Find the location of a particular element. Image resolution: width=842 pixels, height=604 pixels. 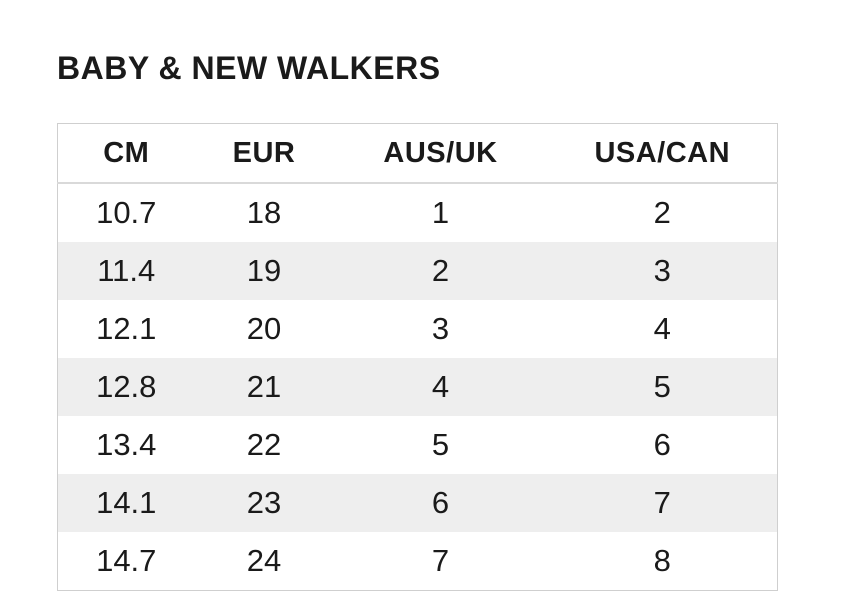

cell: 12.8 is located at coordinates (126, 387).